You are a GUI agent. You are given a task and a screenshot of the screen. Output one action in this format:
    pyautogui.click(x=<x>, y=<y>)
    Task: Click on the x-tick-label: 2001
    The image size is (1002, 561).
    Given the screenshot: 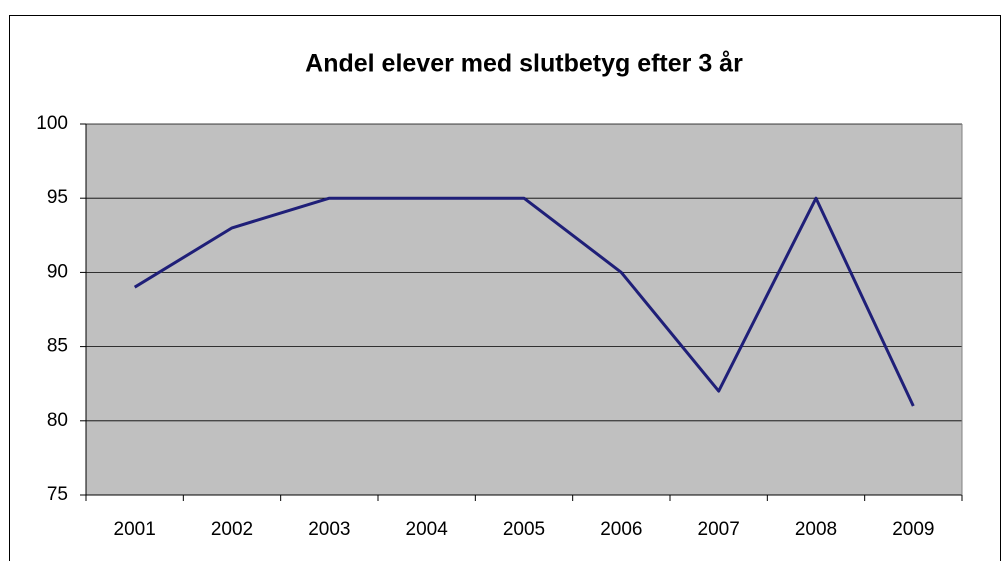 What is the action you would take?
    pyautogui.click(x=135, y=529)
    